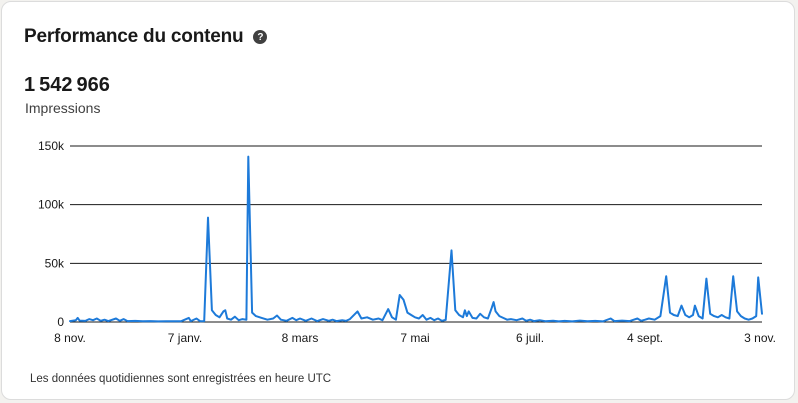 The height and width of the screenshot is (403, 798). What do you see at coordinates (63, 108) in the screenshot?
I see `impressions-label: Impressions` at bounding box center [63, 108].